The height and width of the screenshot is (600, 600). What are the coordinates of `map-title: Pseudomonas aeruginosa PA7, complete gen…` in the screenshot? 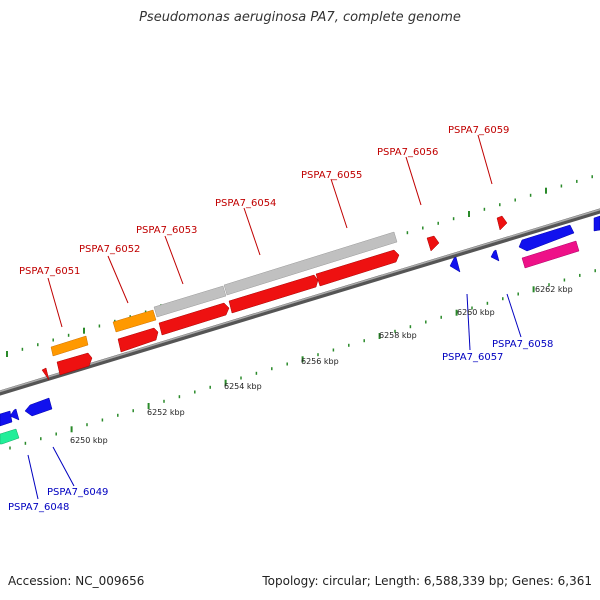 It's located at (300, 17).